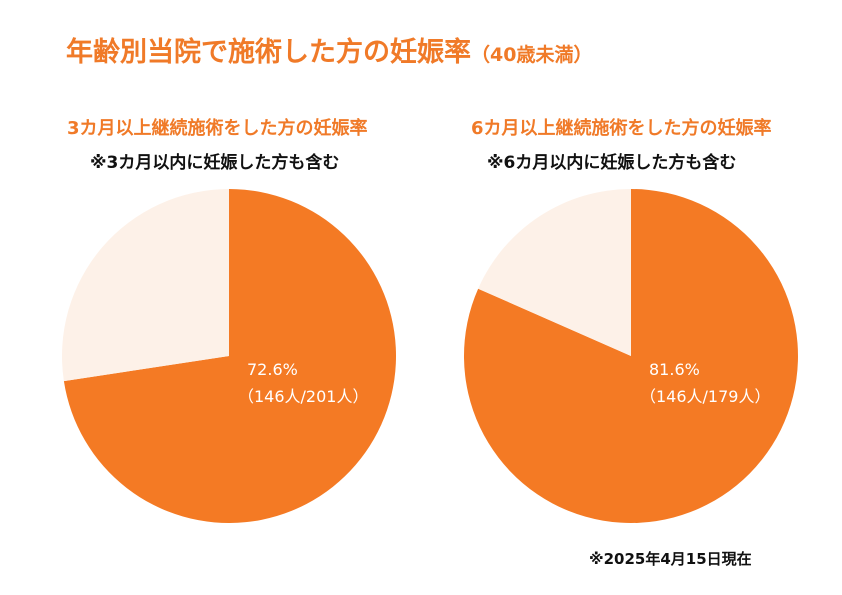  I want to click on page-title-subtitle: （40歳未満）, so click(532, 55).